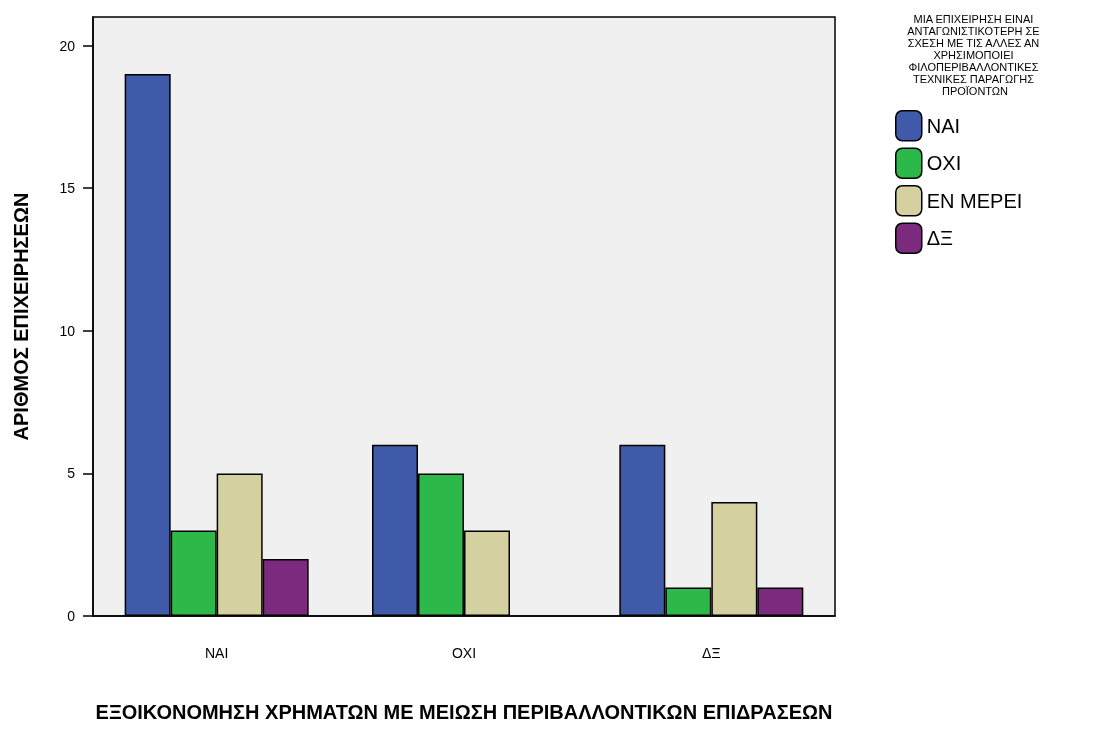 This screenshot has height=736, width=1104. What do you see at coordinates (67, 45) in the screenshot?
I see `y-tick-label: 20` at bounding box center [67, 45].